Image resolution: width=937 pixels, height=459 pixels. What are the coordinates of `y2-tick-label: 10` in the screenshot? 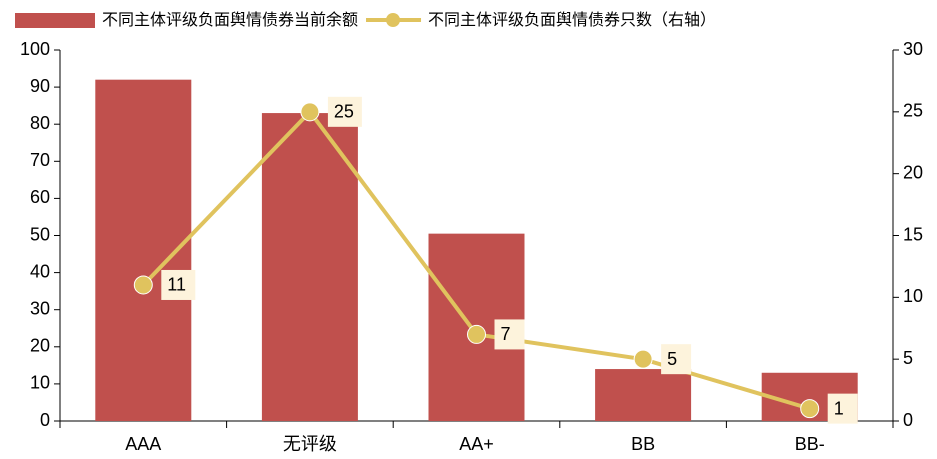 It's located at (913, 296).